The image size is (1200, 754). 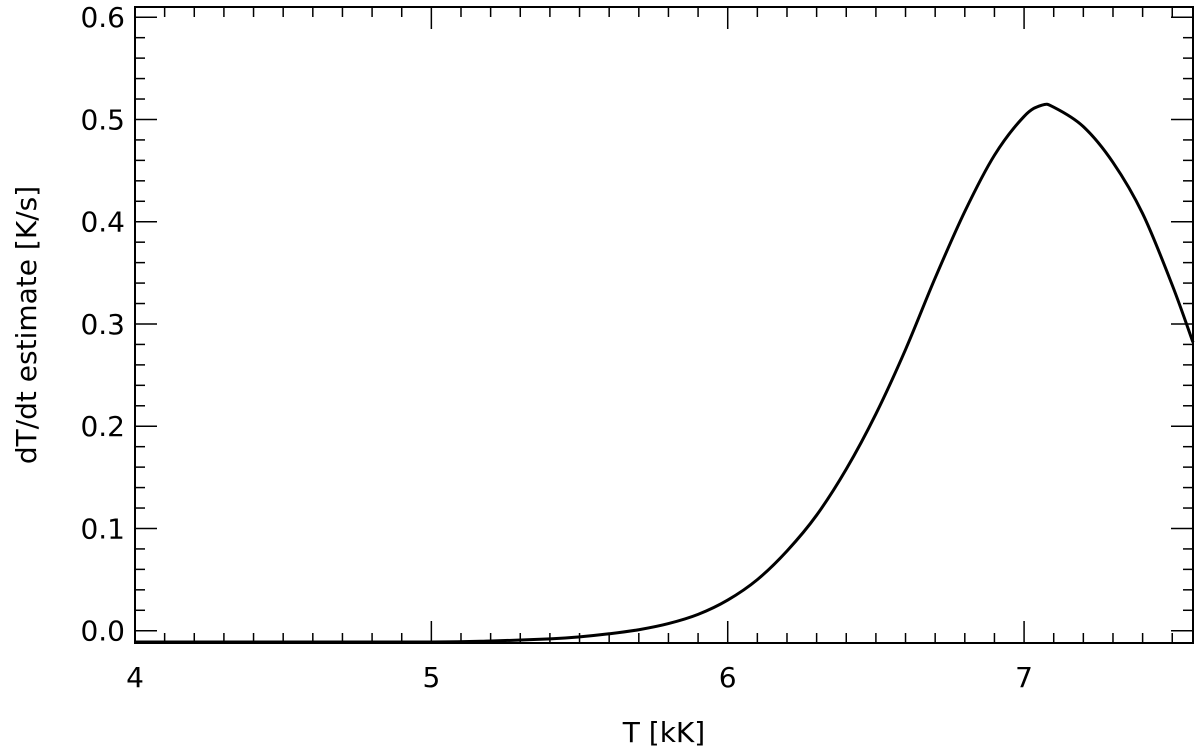 What do you see at coordinates (102, 426) in the screenshot?
I see `y-tick-label: 0.2` at bounding box center [102, 426].